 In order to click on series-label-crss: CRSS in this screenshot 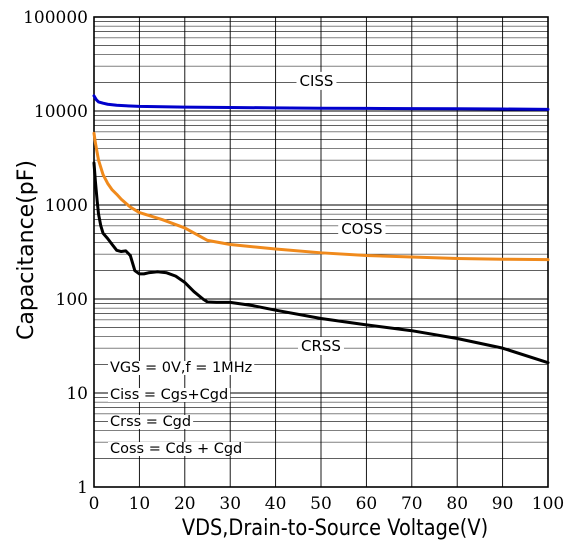, I will do `click(321, 346)`.